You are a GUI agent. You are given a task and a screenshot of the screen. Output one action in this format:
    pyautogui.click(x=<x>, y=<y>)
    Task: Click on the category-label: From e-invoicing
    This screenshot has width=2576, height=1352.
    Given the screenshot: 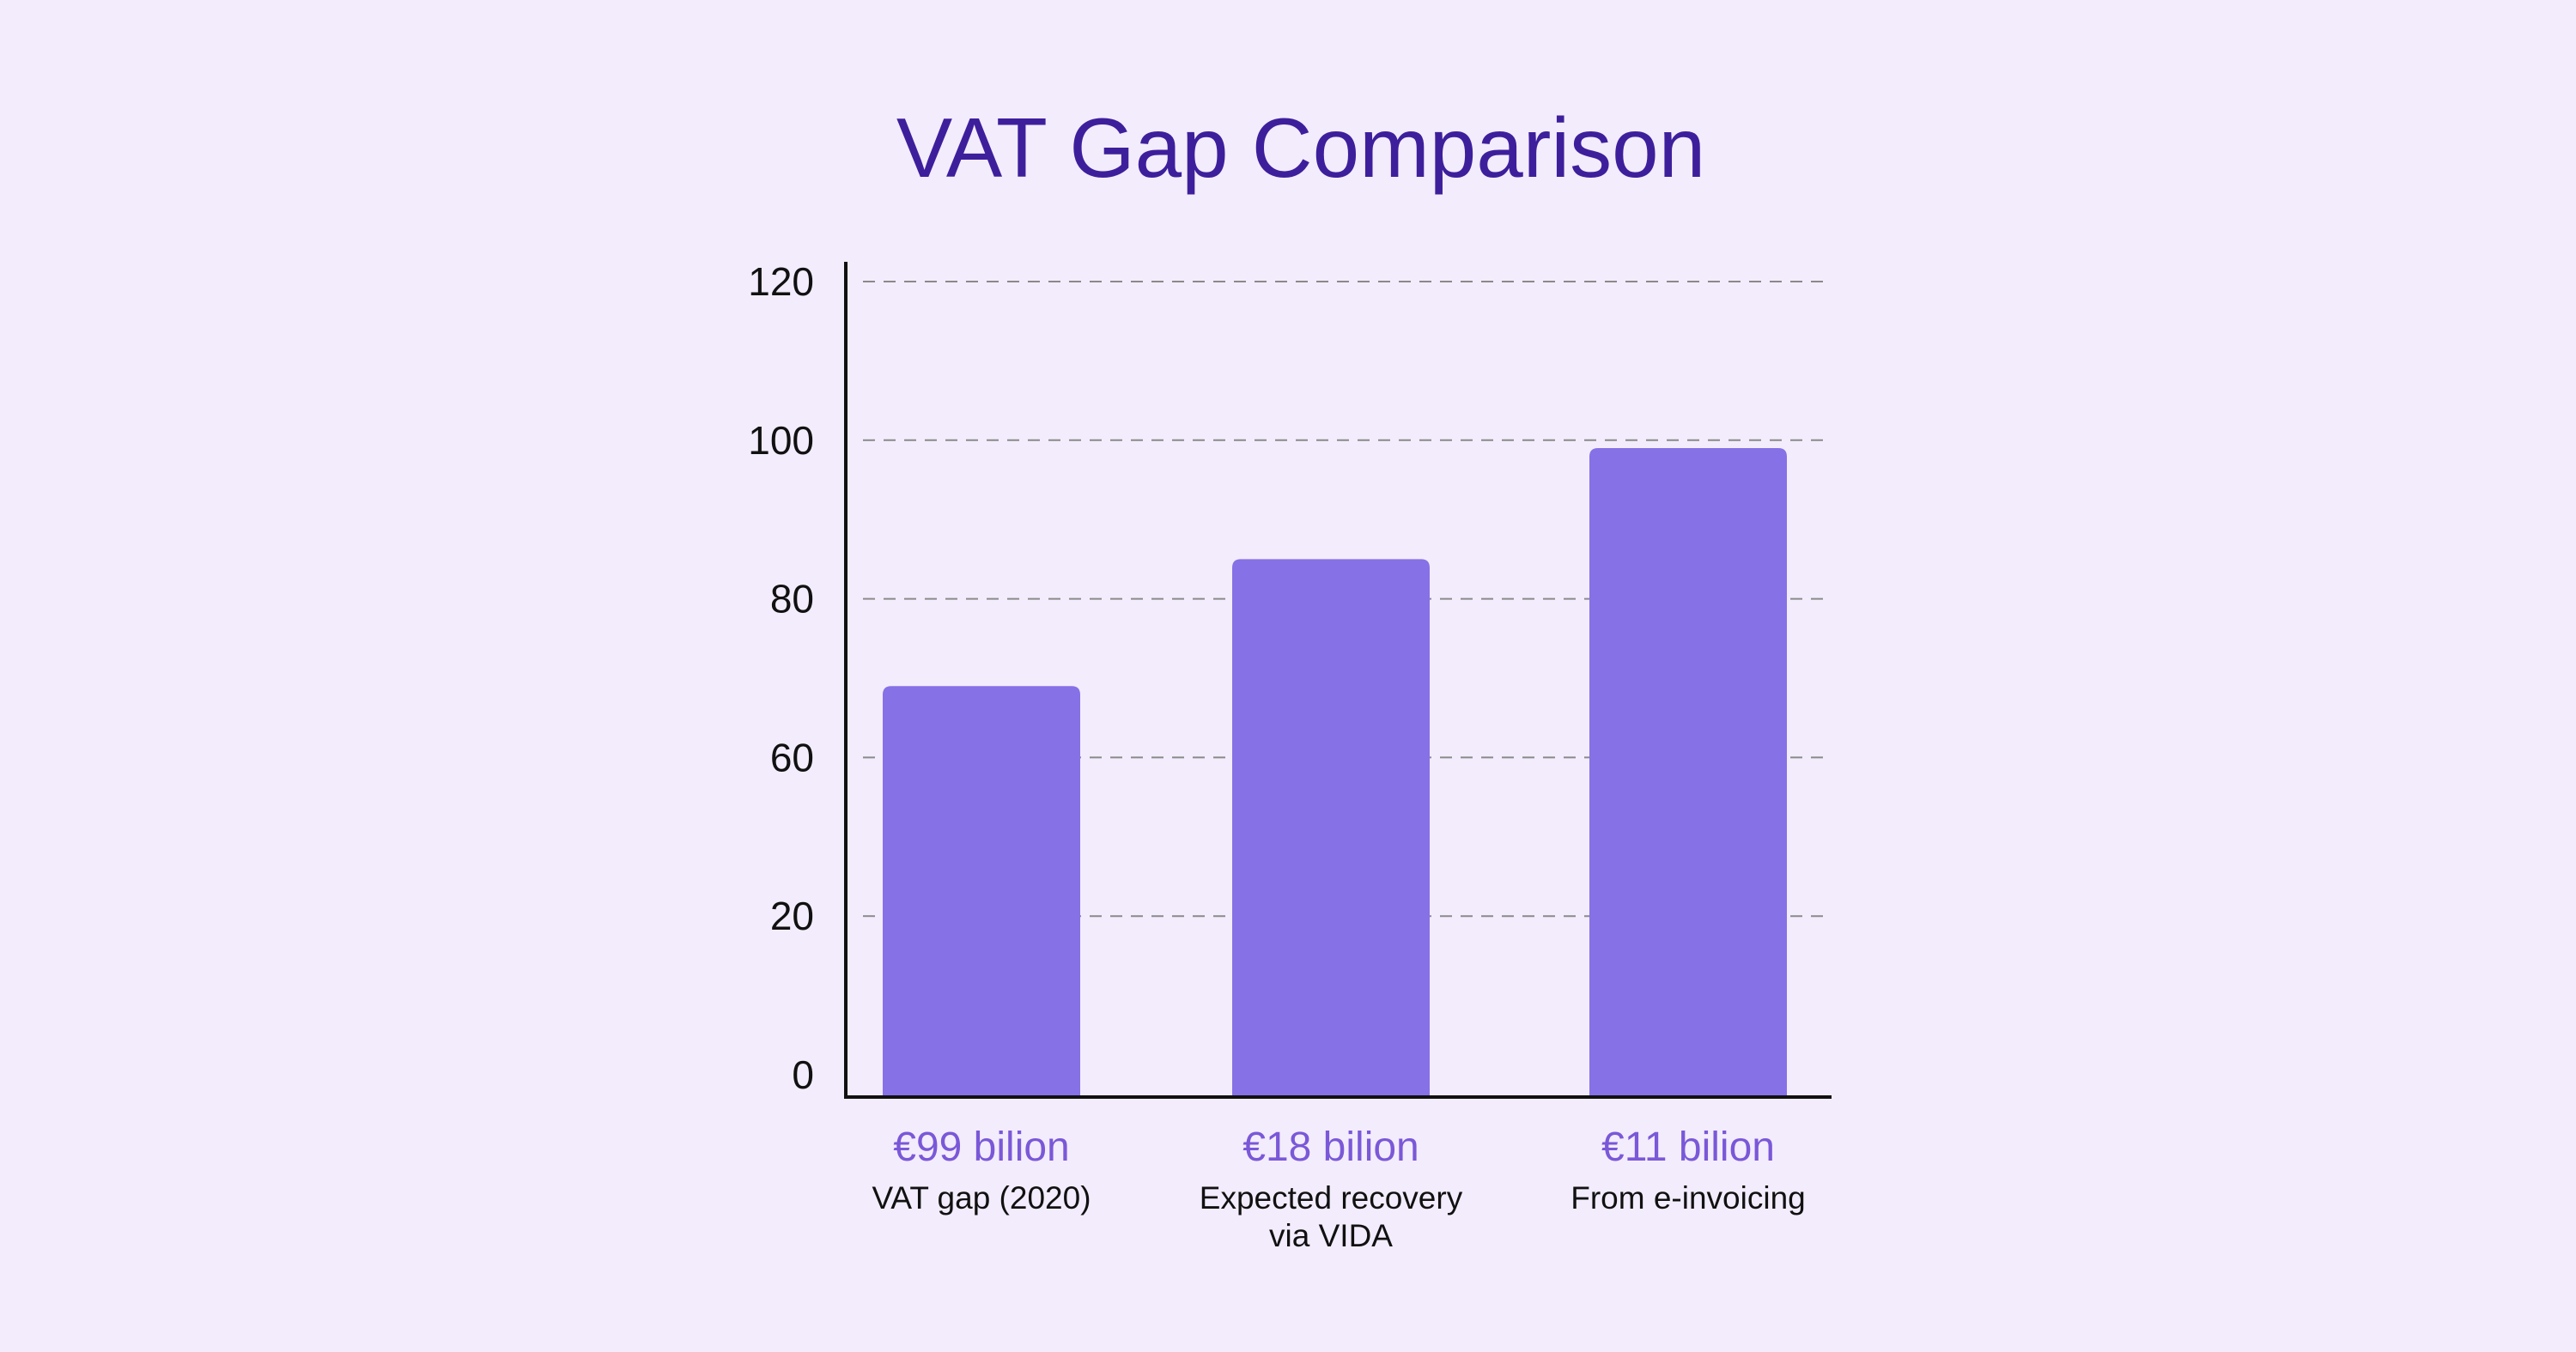 What is the action you would take?
    pyautogui.click(x=1688, y=1198)
    